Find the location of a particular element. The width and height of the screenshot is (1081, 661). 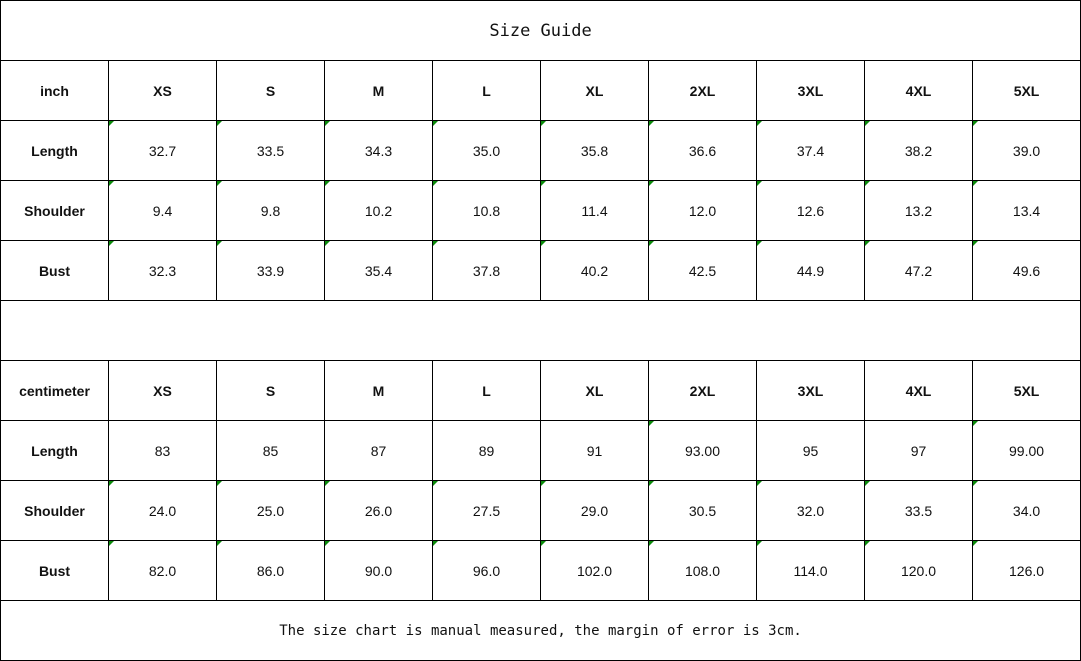

cell-value: 10.8 is located at coordinates (486, 210).